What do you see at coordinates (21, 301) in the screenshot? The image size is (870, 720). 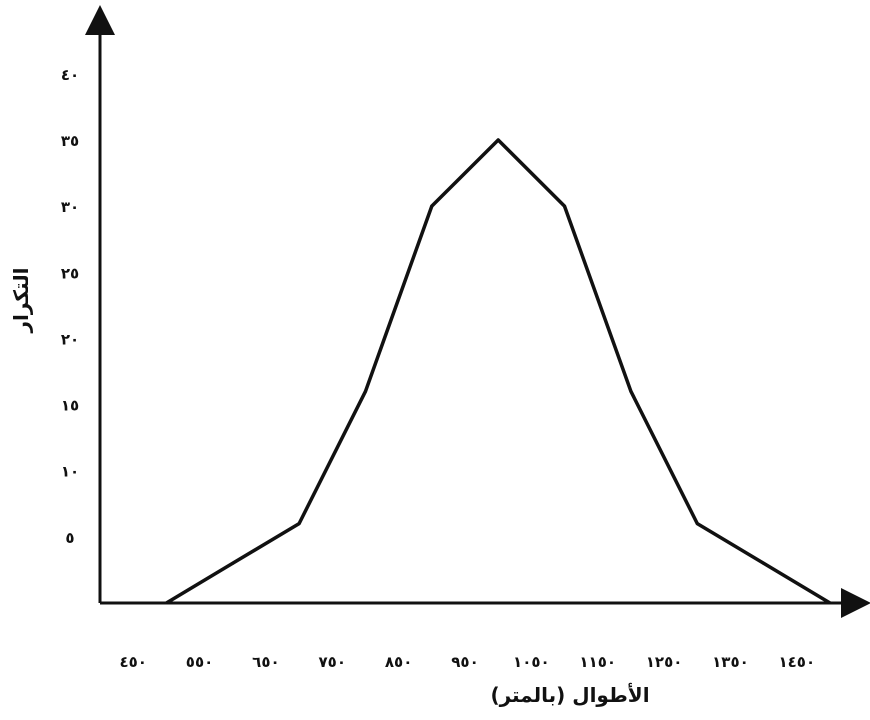 I see `y-axis-title: التكرار` at bounding box center [21, 301].